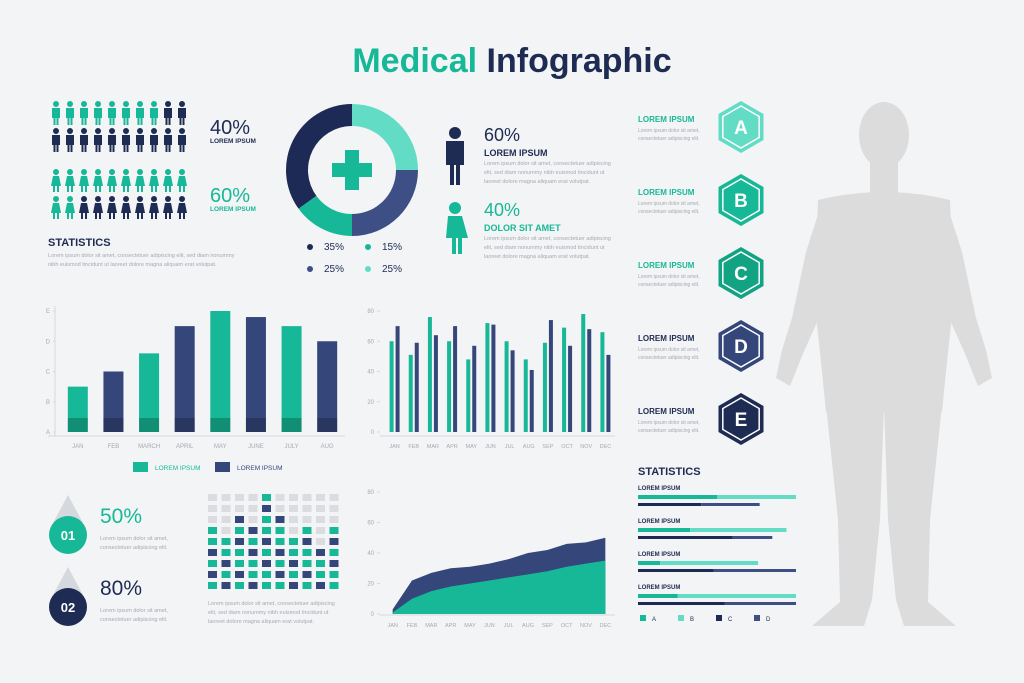  Describe the element at coordinates (352, 170) in the screenshot. I see `medical-cross` at that location.